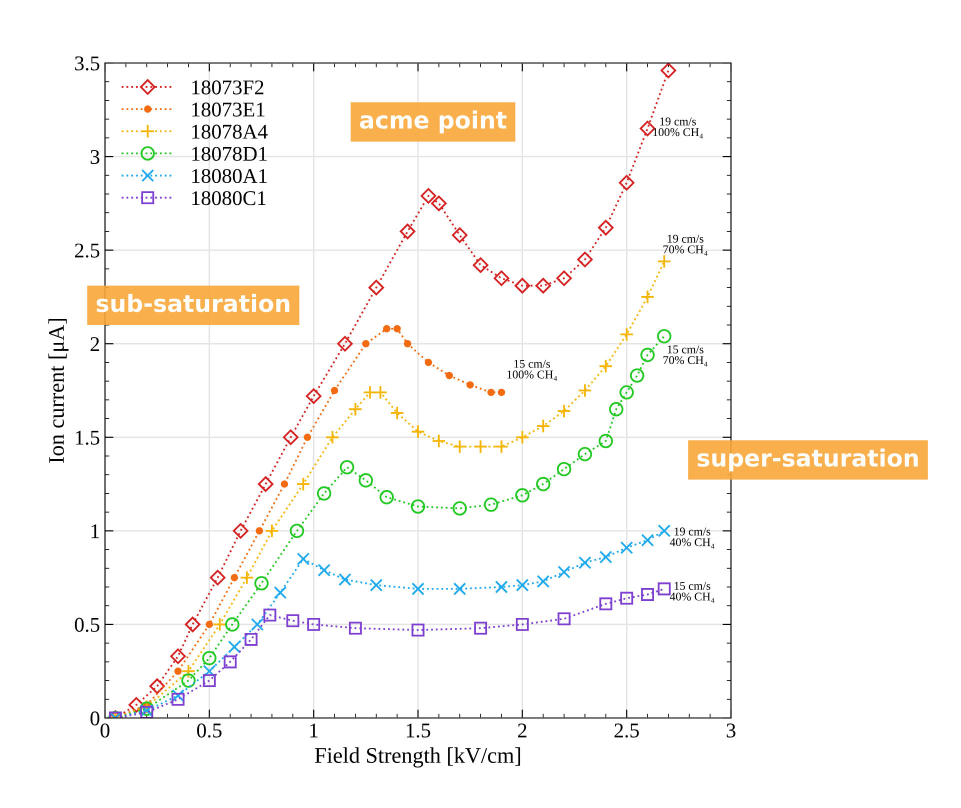  I want to click on legend-label: 18078D1, so click(229, 153).